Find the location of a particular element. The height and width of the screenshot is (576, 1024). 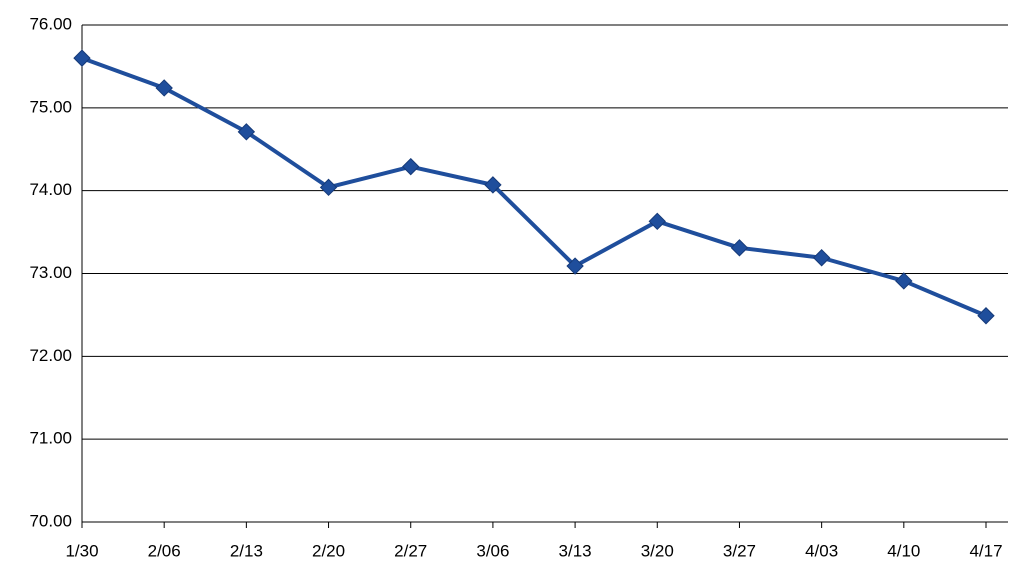

x-tick-label: 2/27 is located at coordinates (410, 550).